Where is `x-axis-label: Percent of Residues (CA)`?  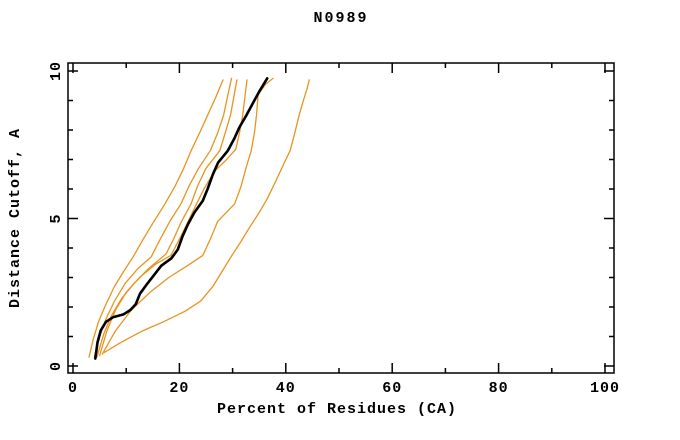 x-axis-label: Percent of Residues (CA) is located at coordinates (337, 409).